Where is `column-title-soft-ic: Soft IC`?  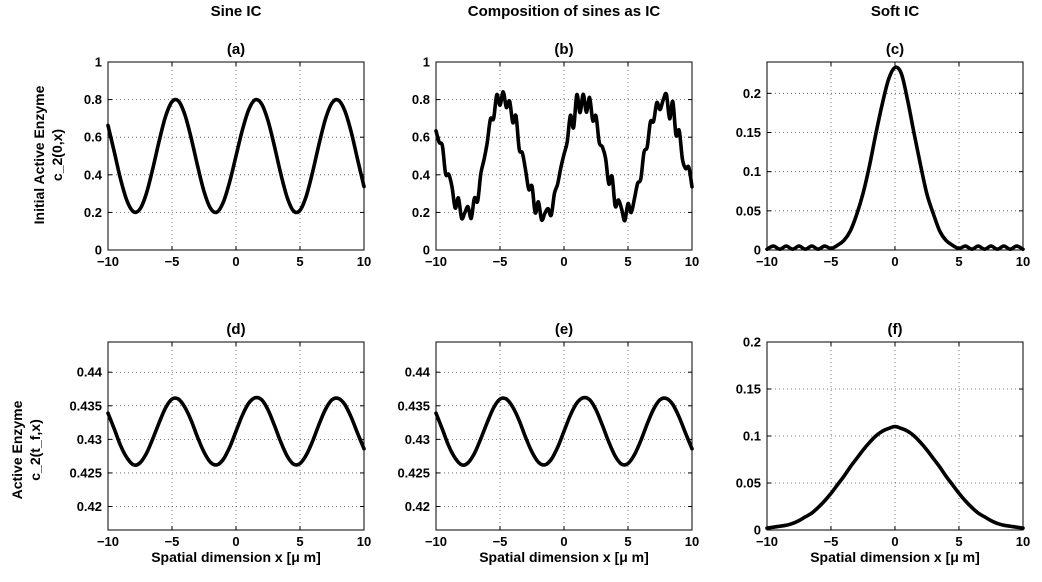 column-title-soft-ic: Soft IC is located at coordinates (895, 11).